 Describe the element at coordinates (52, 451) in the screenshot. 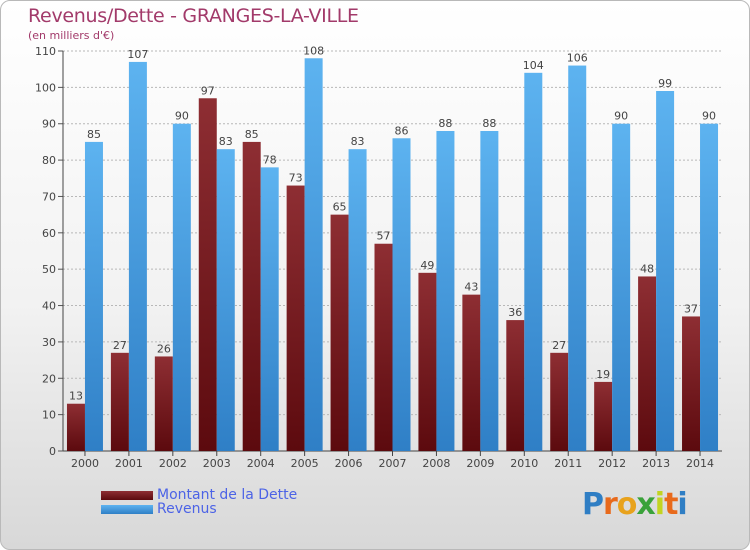

I see `y-tick-label: 0` at that location.